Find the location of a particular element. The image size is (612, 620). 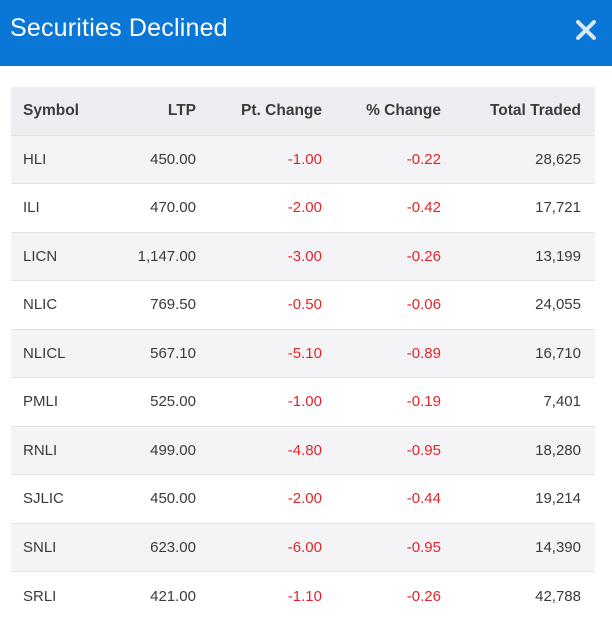

cell-total-traded: 19,214 is located at coordinates (518, 499).